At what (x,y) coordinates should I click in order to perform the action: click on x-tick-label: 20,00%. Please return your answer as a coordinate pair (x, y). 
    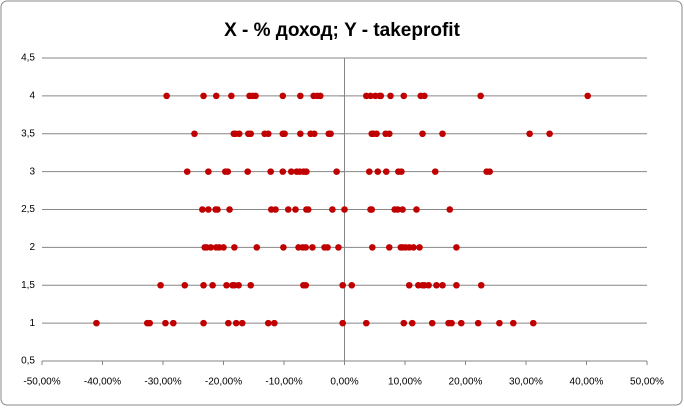
    Looking at the image, I should click on (466, 382).